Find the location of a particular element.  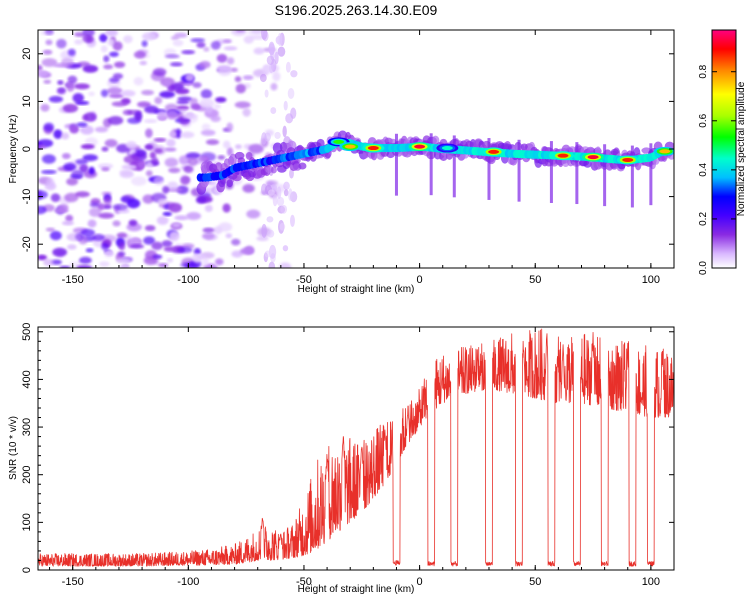

snr-y-tick-label: 500 is located at coordinates (27, 332).